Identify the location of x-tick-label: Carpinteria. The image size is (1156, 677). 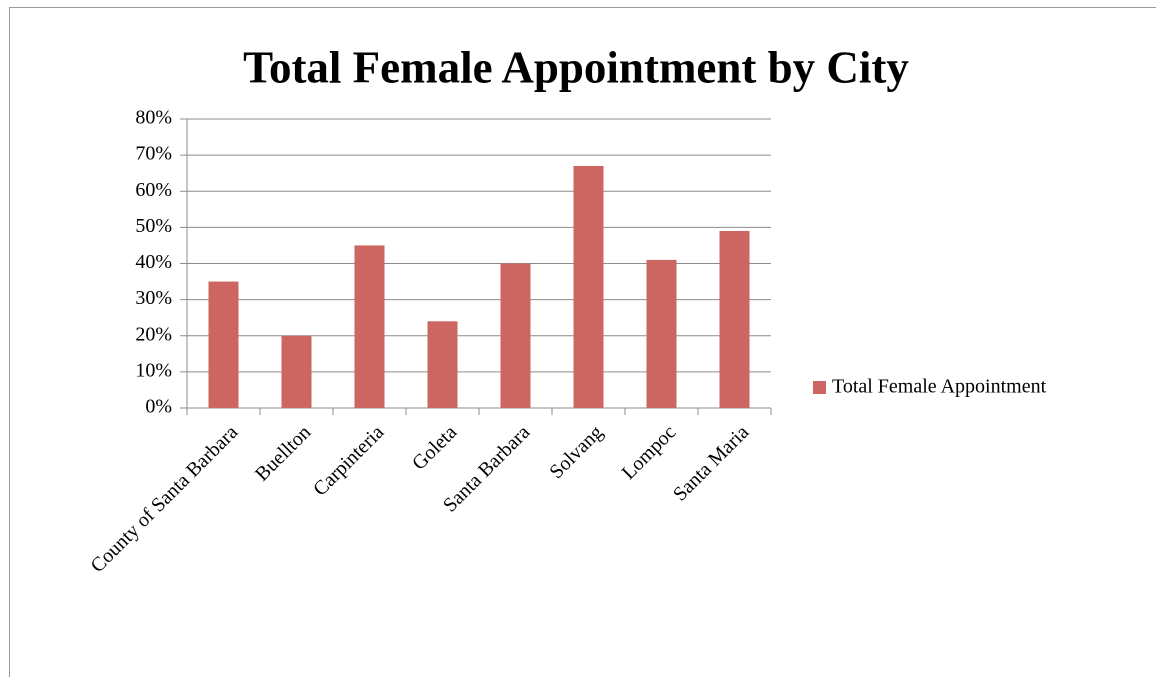
(348, 460).